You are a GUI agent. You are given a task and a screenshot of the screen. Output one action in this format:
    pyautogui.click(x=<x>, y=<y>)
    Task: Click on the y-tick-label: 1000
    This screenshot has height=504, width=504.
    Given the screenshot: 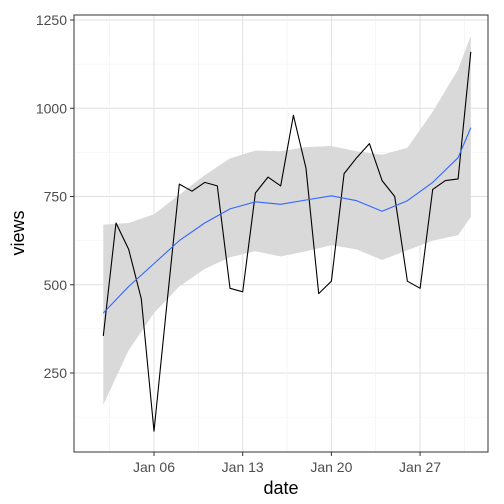 What is the action you would take?
    pyautogui.click(x=51, y=108)
    